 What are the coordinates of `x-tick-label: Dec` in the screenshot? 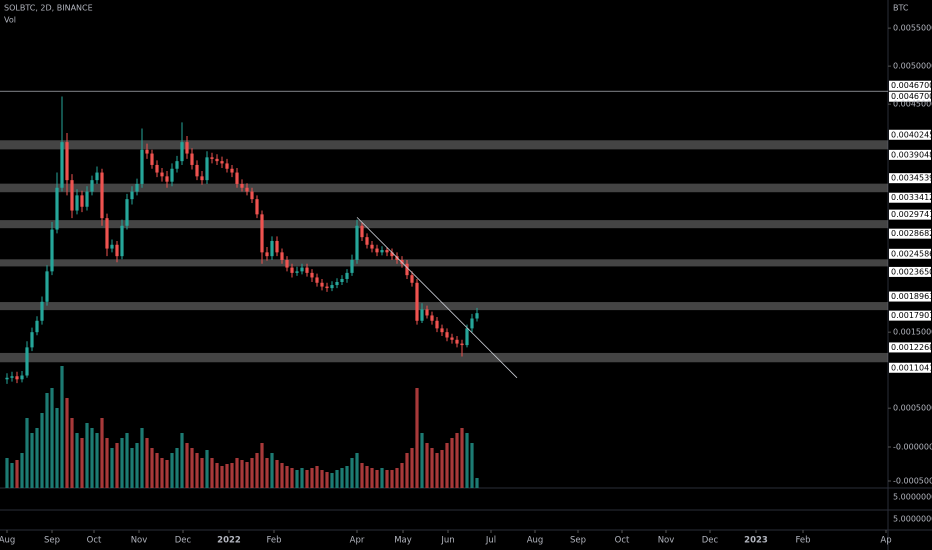 It's located at (183, 541).